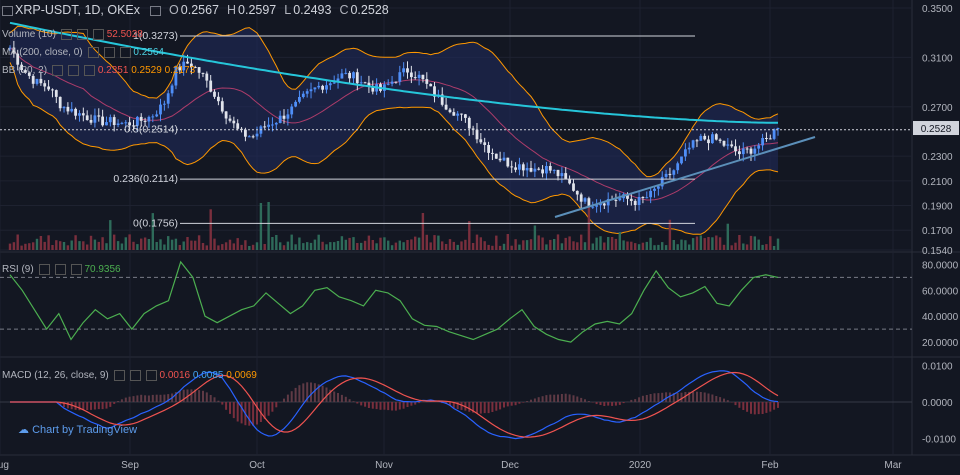  I want to click on price-tick-label: 0.2100, so click(937, 182).